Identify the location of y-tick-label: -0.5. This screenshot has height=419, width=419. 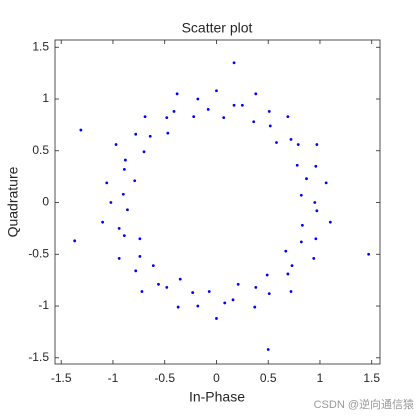
(38, 253).